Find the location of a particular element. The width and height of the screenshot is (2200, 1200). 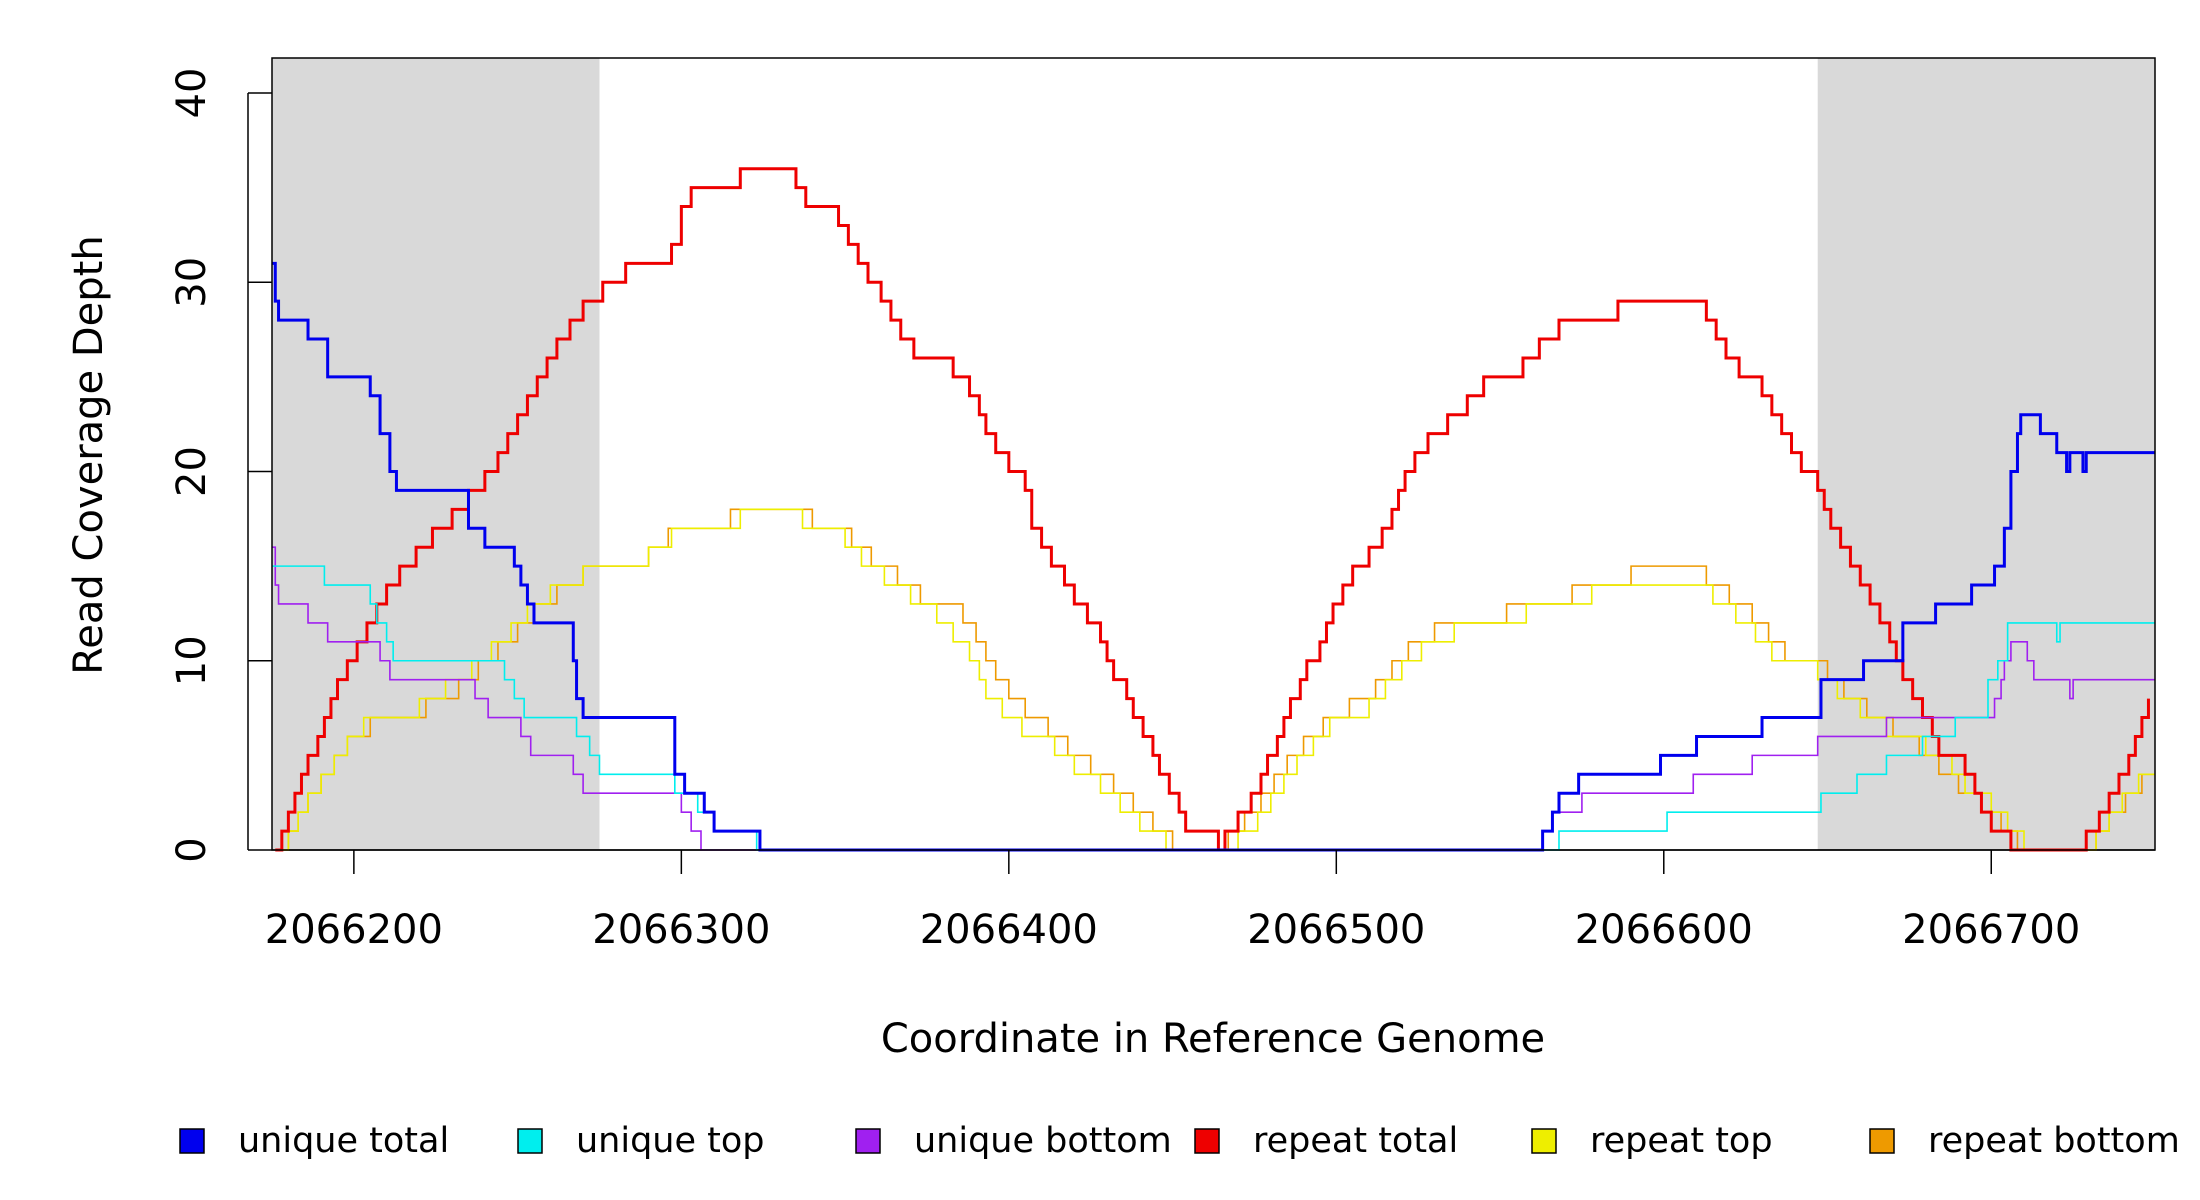

legend-label: repeat total is located at coordinates (1355, 1141).